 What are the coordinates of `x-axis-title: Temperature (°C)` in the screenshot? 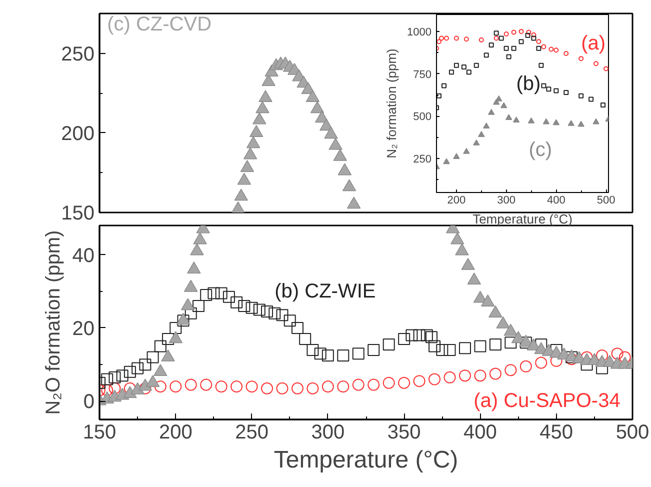 It's located at (522, 219).